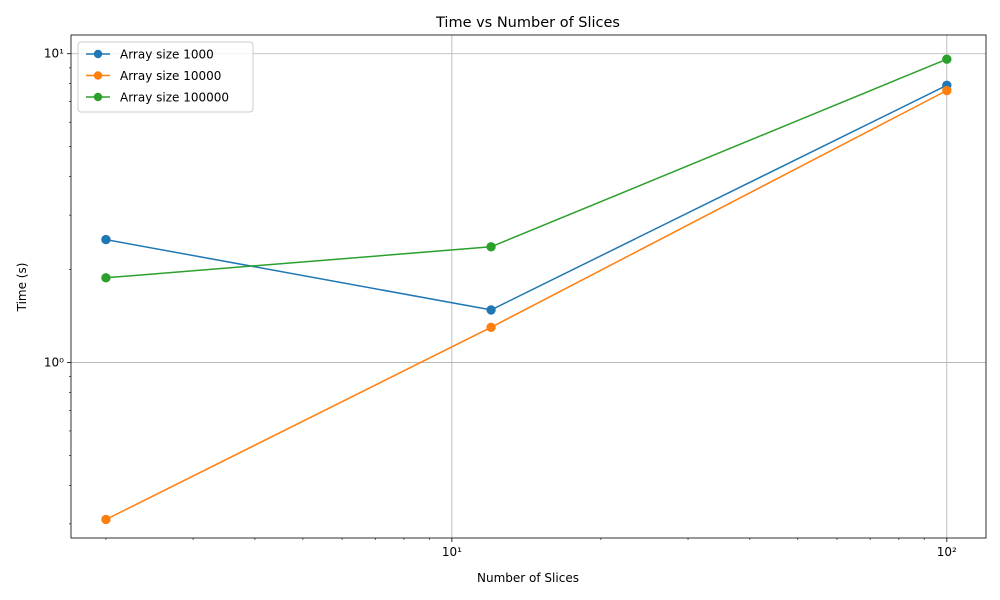 The width and height of the screenshot is (1000, 600). I want to click on legend-entry: Array size 100000, so click(157, 98).